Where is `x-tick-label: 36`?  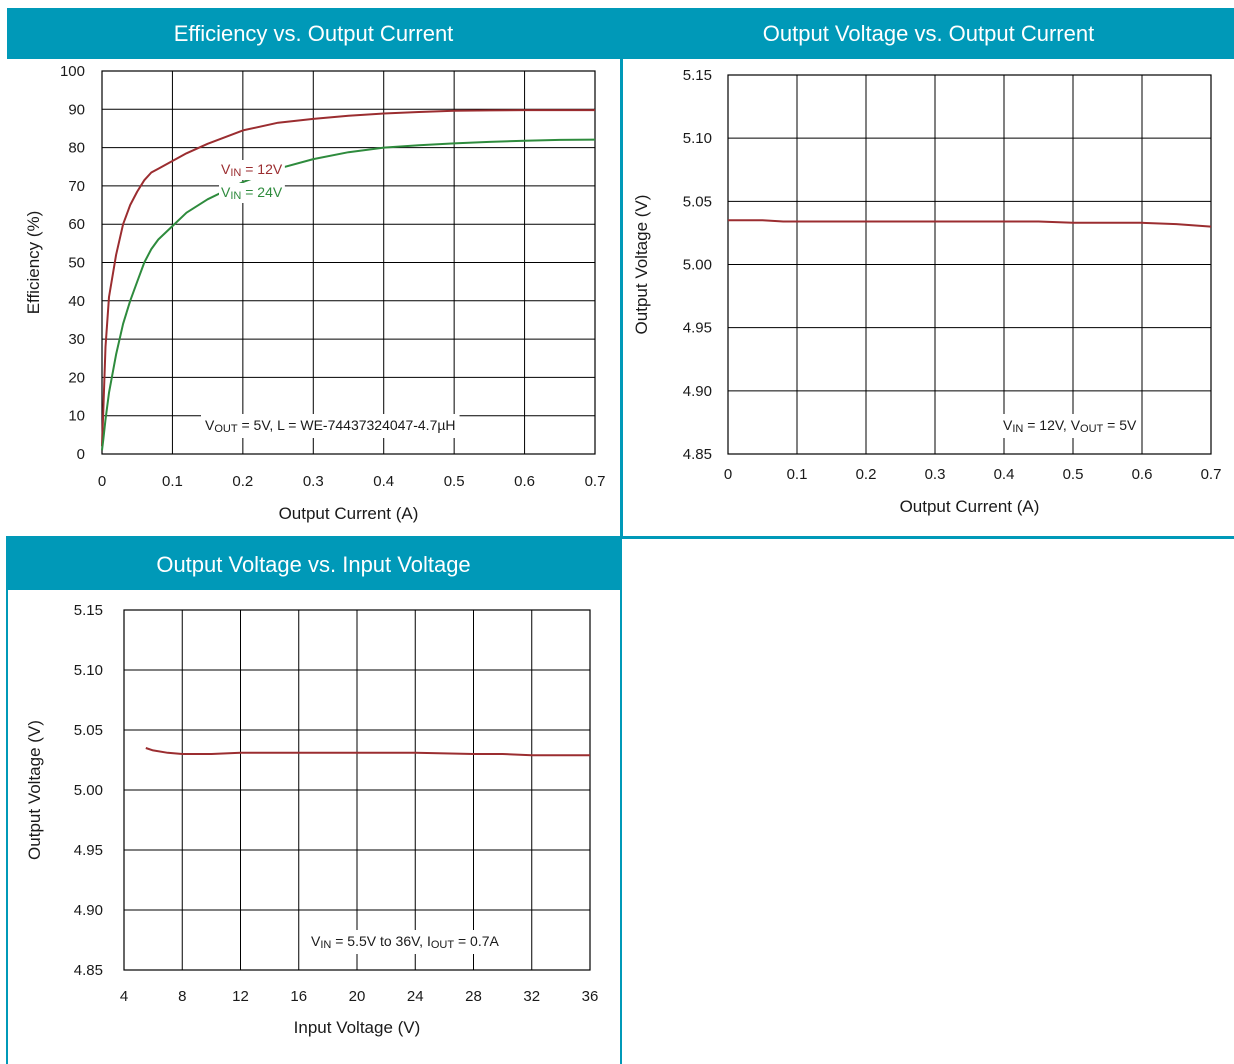 x-tick-label: 36 is located at coordinates (590, 996).